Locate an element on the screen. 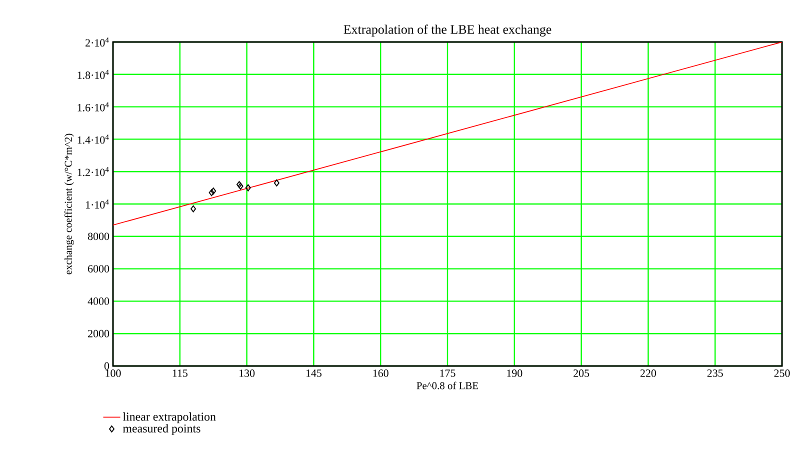 The image size is (803, 470). x-tick-label: 235 is located at coordinates (715, 373).